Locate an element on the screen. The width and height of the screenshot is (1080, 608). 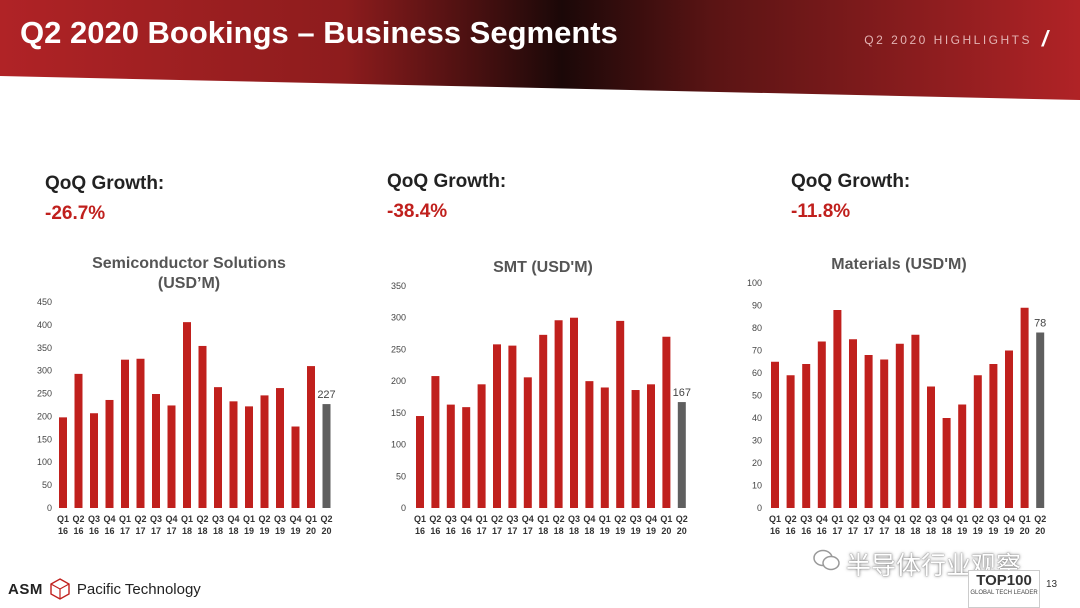
company-short-name: ASM is located at coordinates (25, 589).